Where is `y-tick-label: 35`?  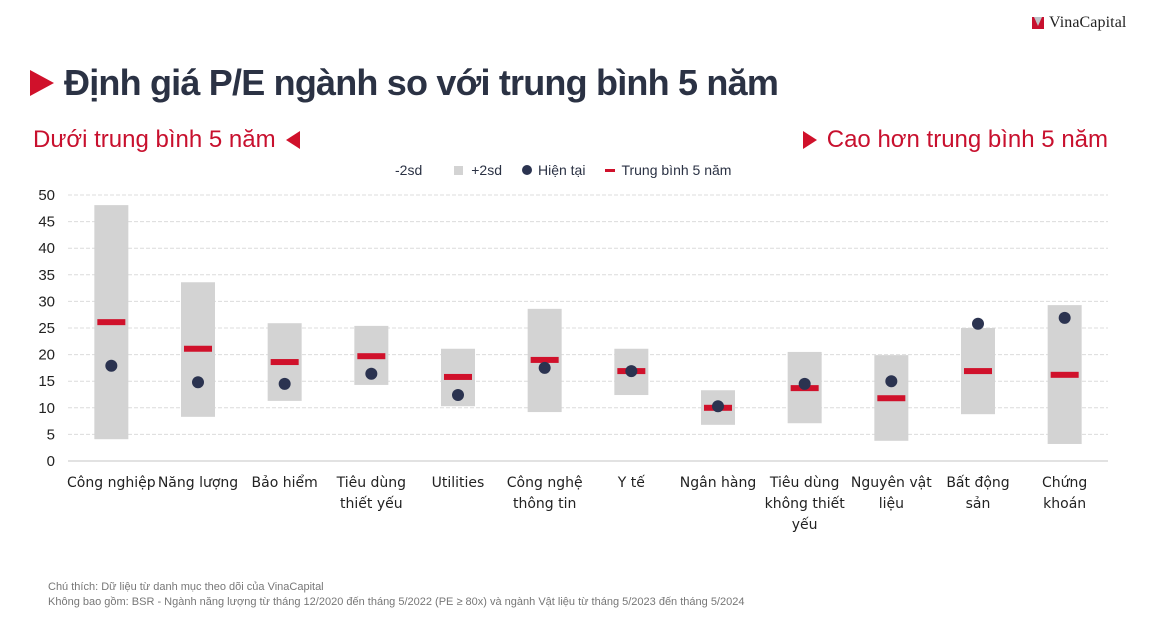 y-tick-label: 35 is located at coordinates (46, 275).